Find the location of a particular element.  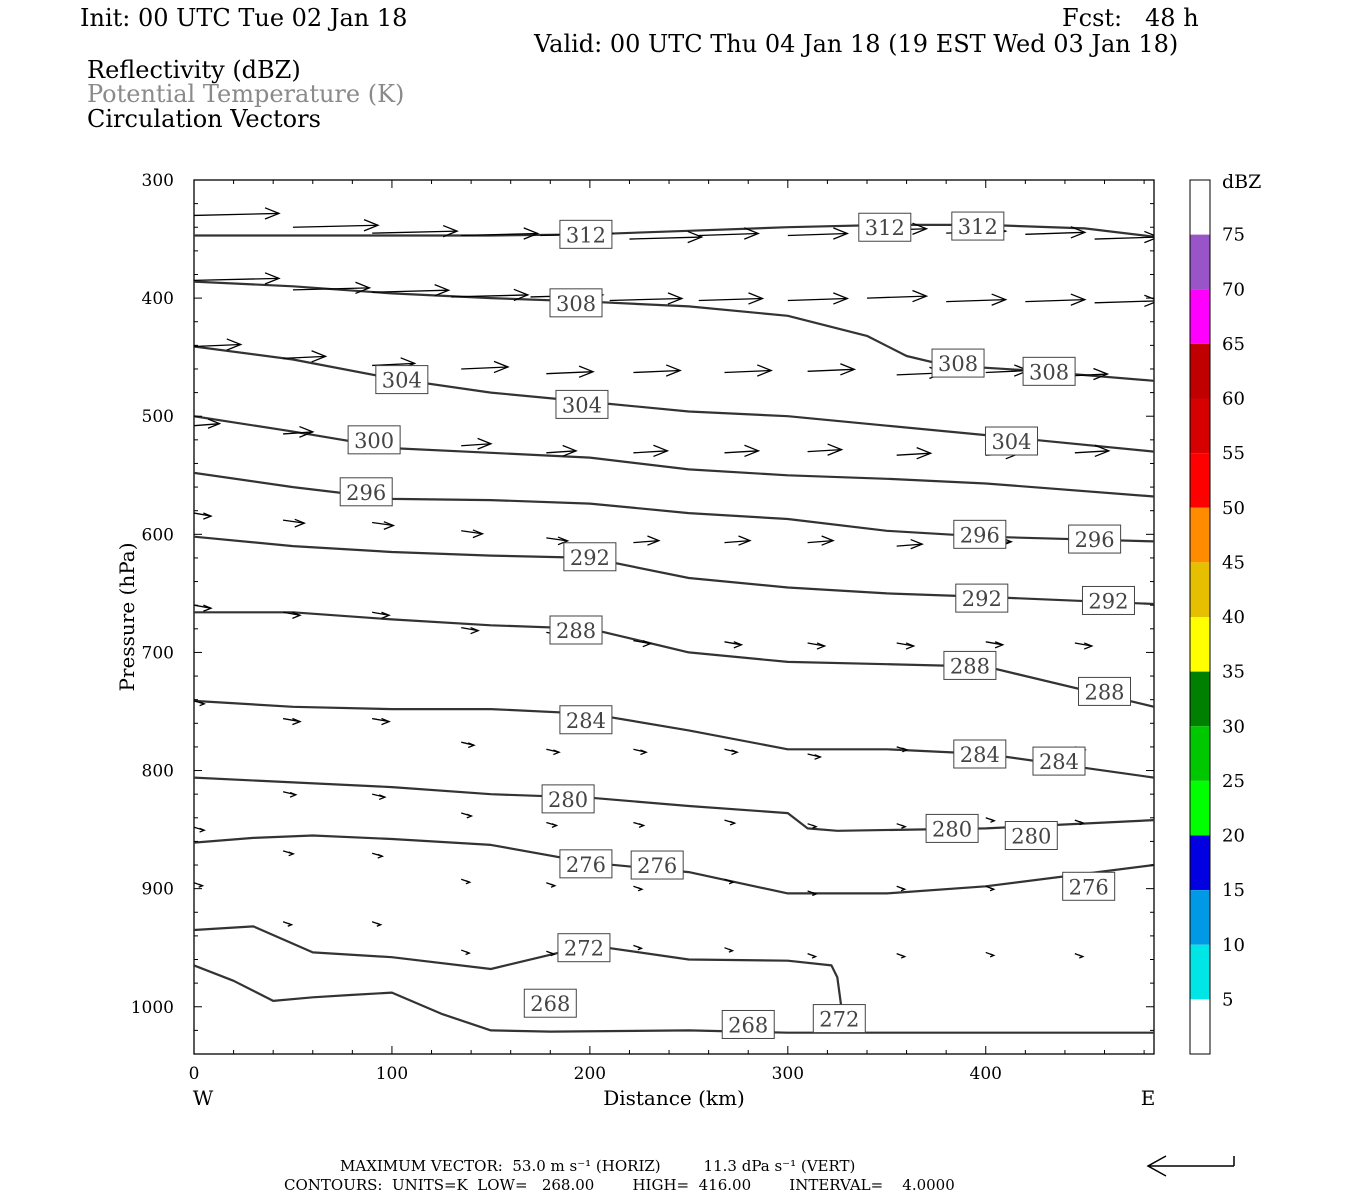

colorbar-level-label: 30 is located at coordinates (1233, 726).